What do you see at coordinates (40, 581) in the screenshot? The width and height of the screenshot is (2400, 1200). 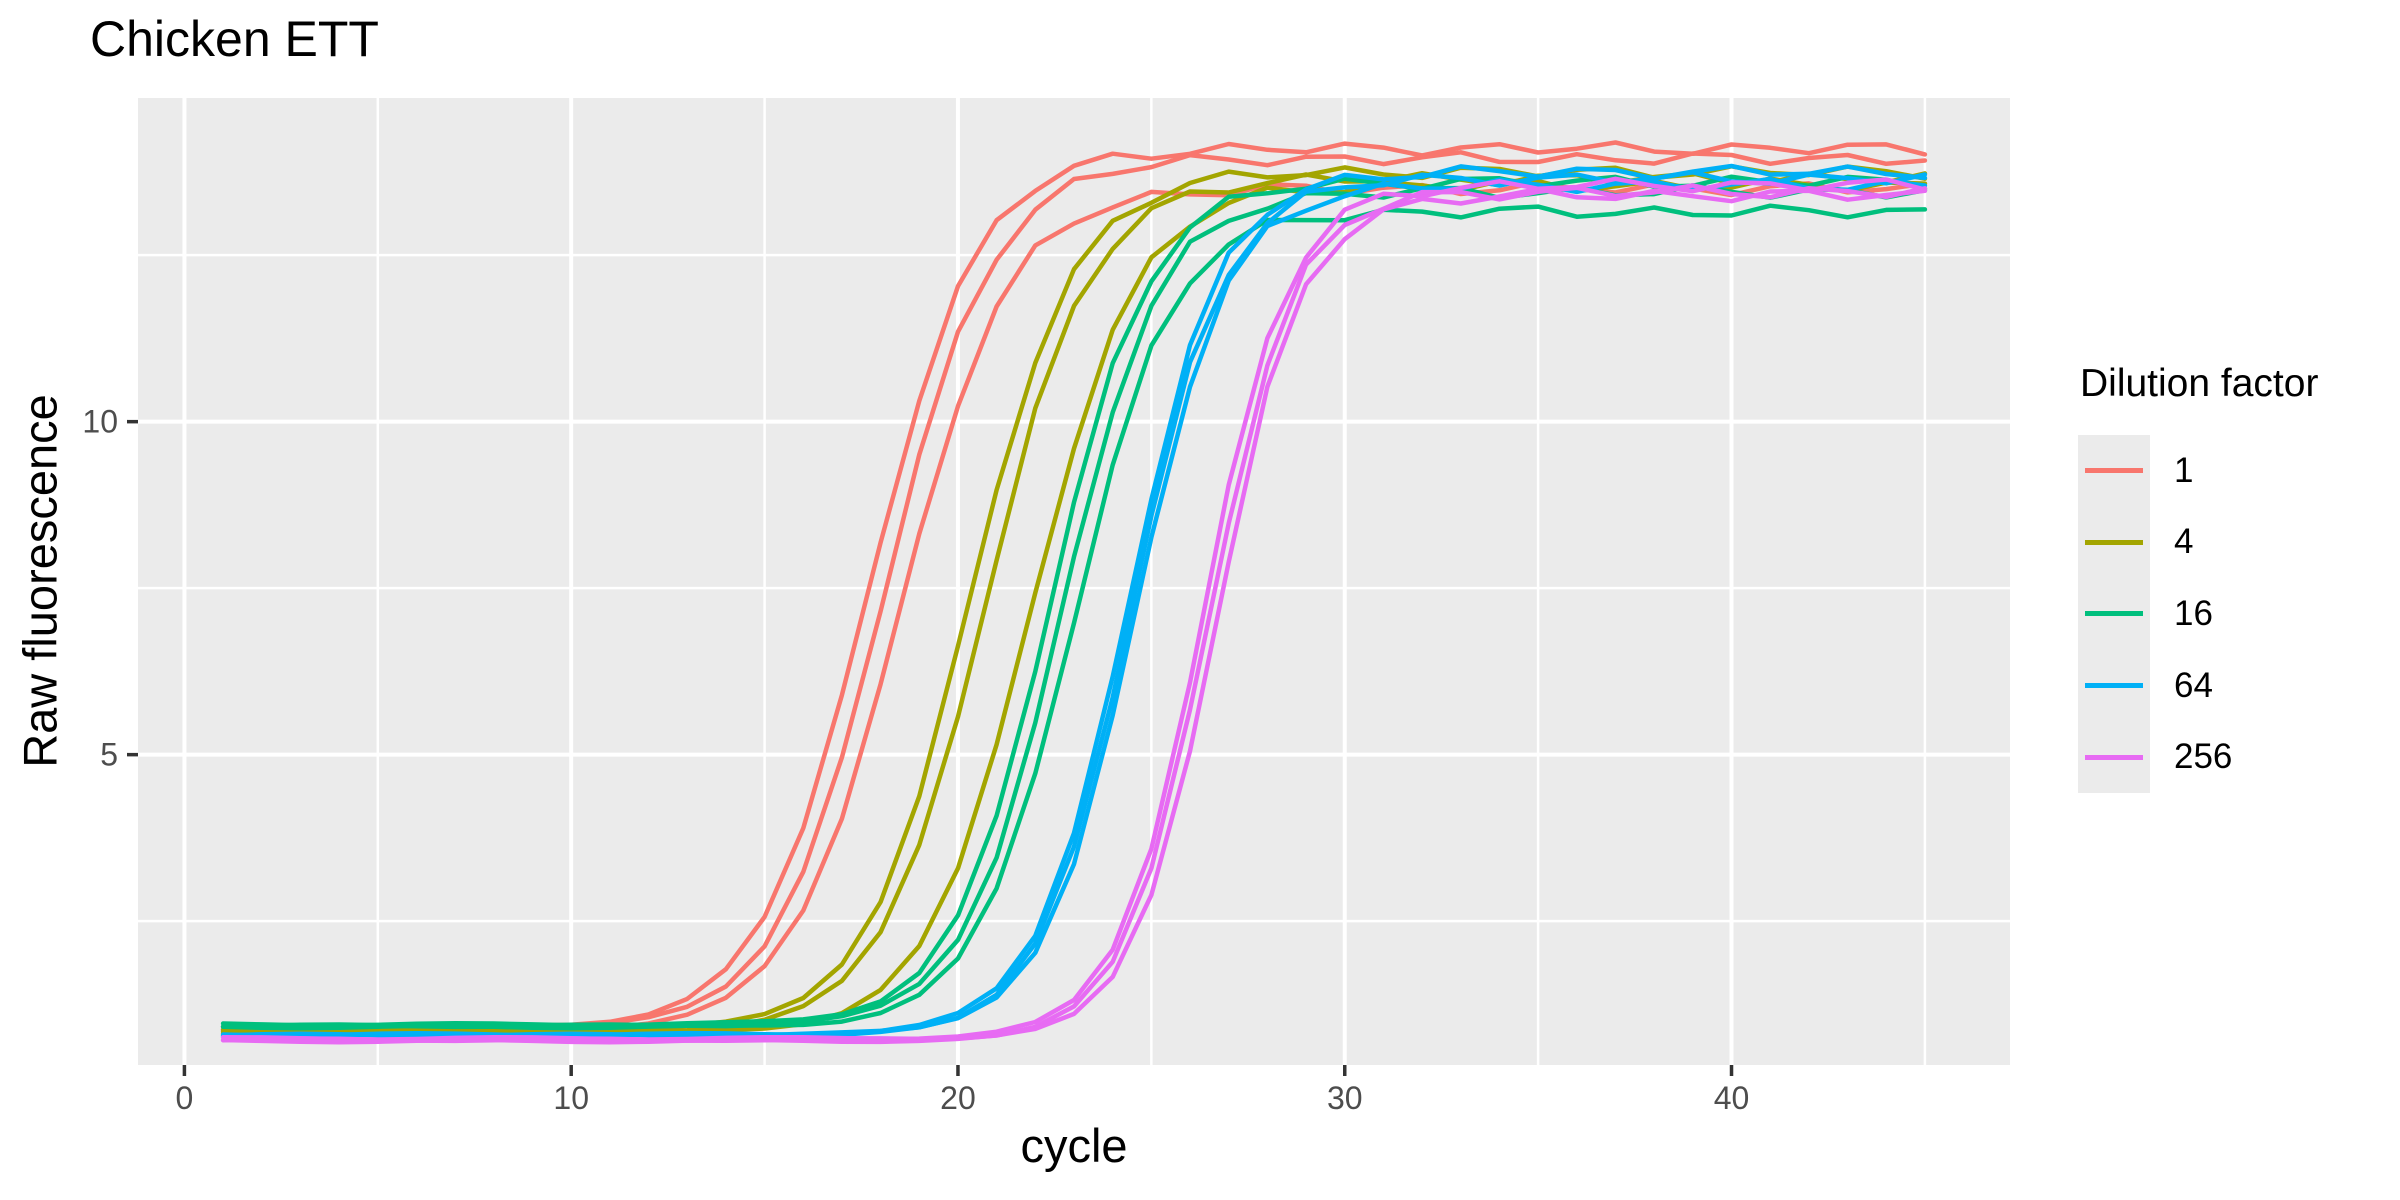 I see `y-axis-title: Raw fluorescence` at bounding box center [40, 581].